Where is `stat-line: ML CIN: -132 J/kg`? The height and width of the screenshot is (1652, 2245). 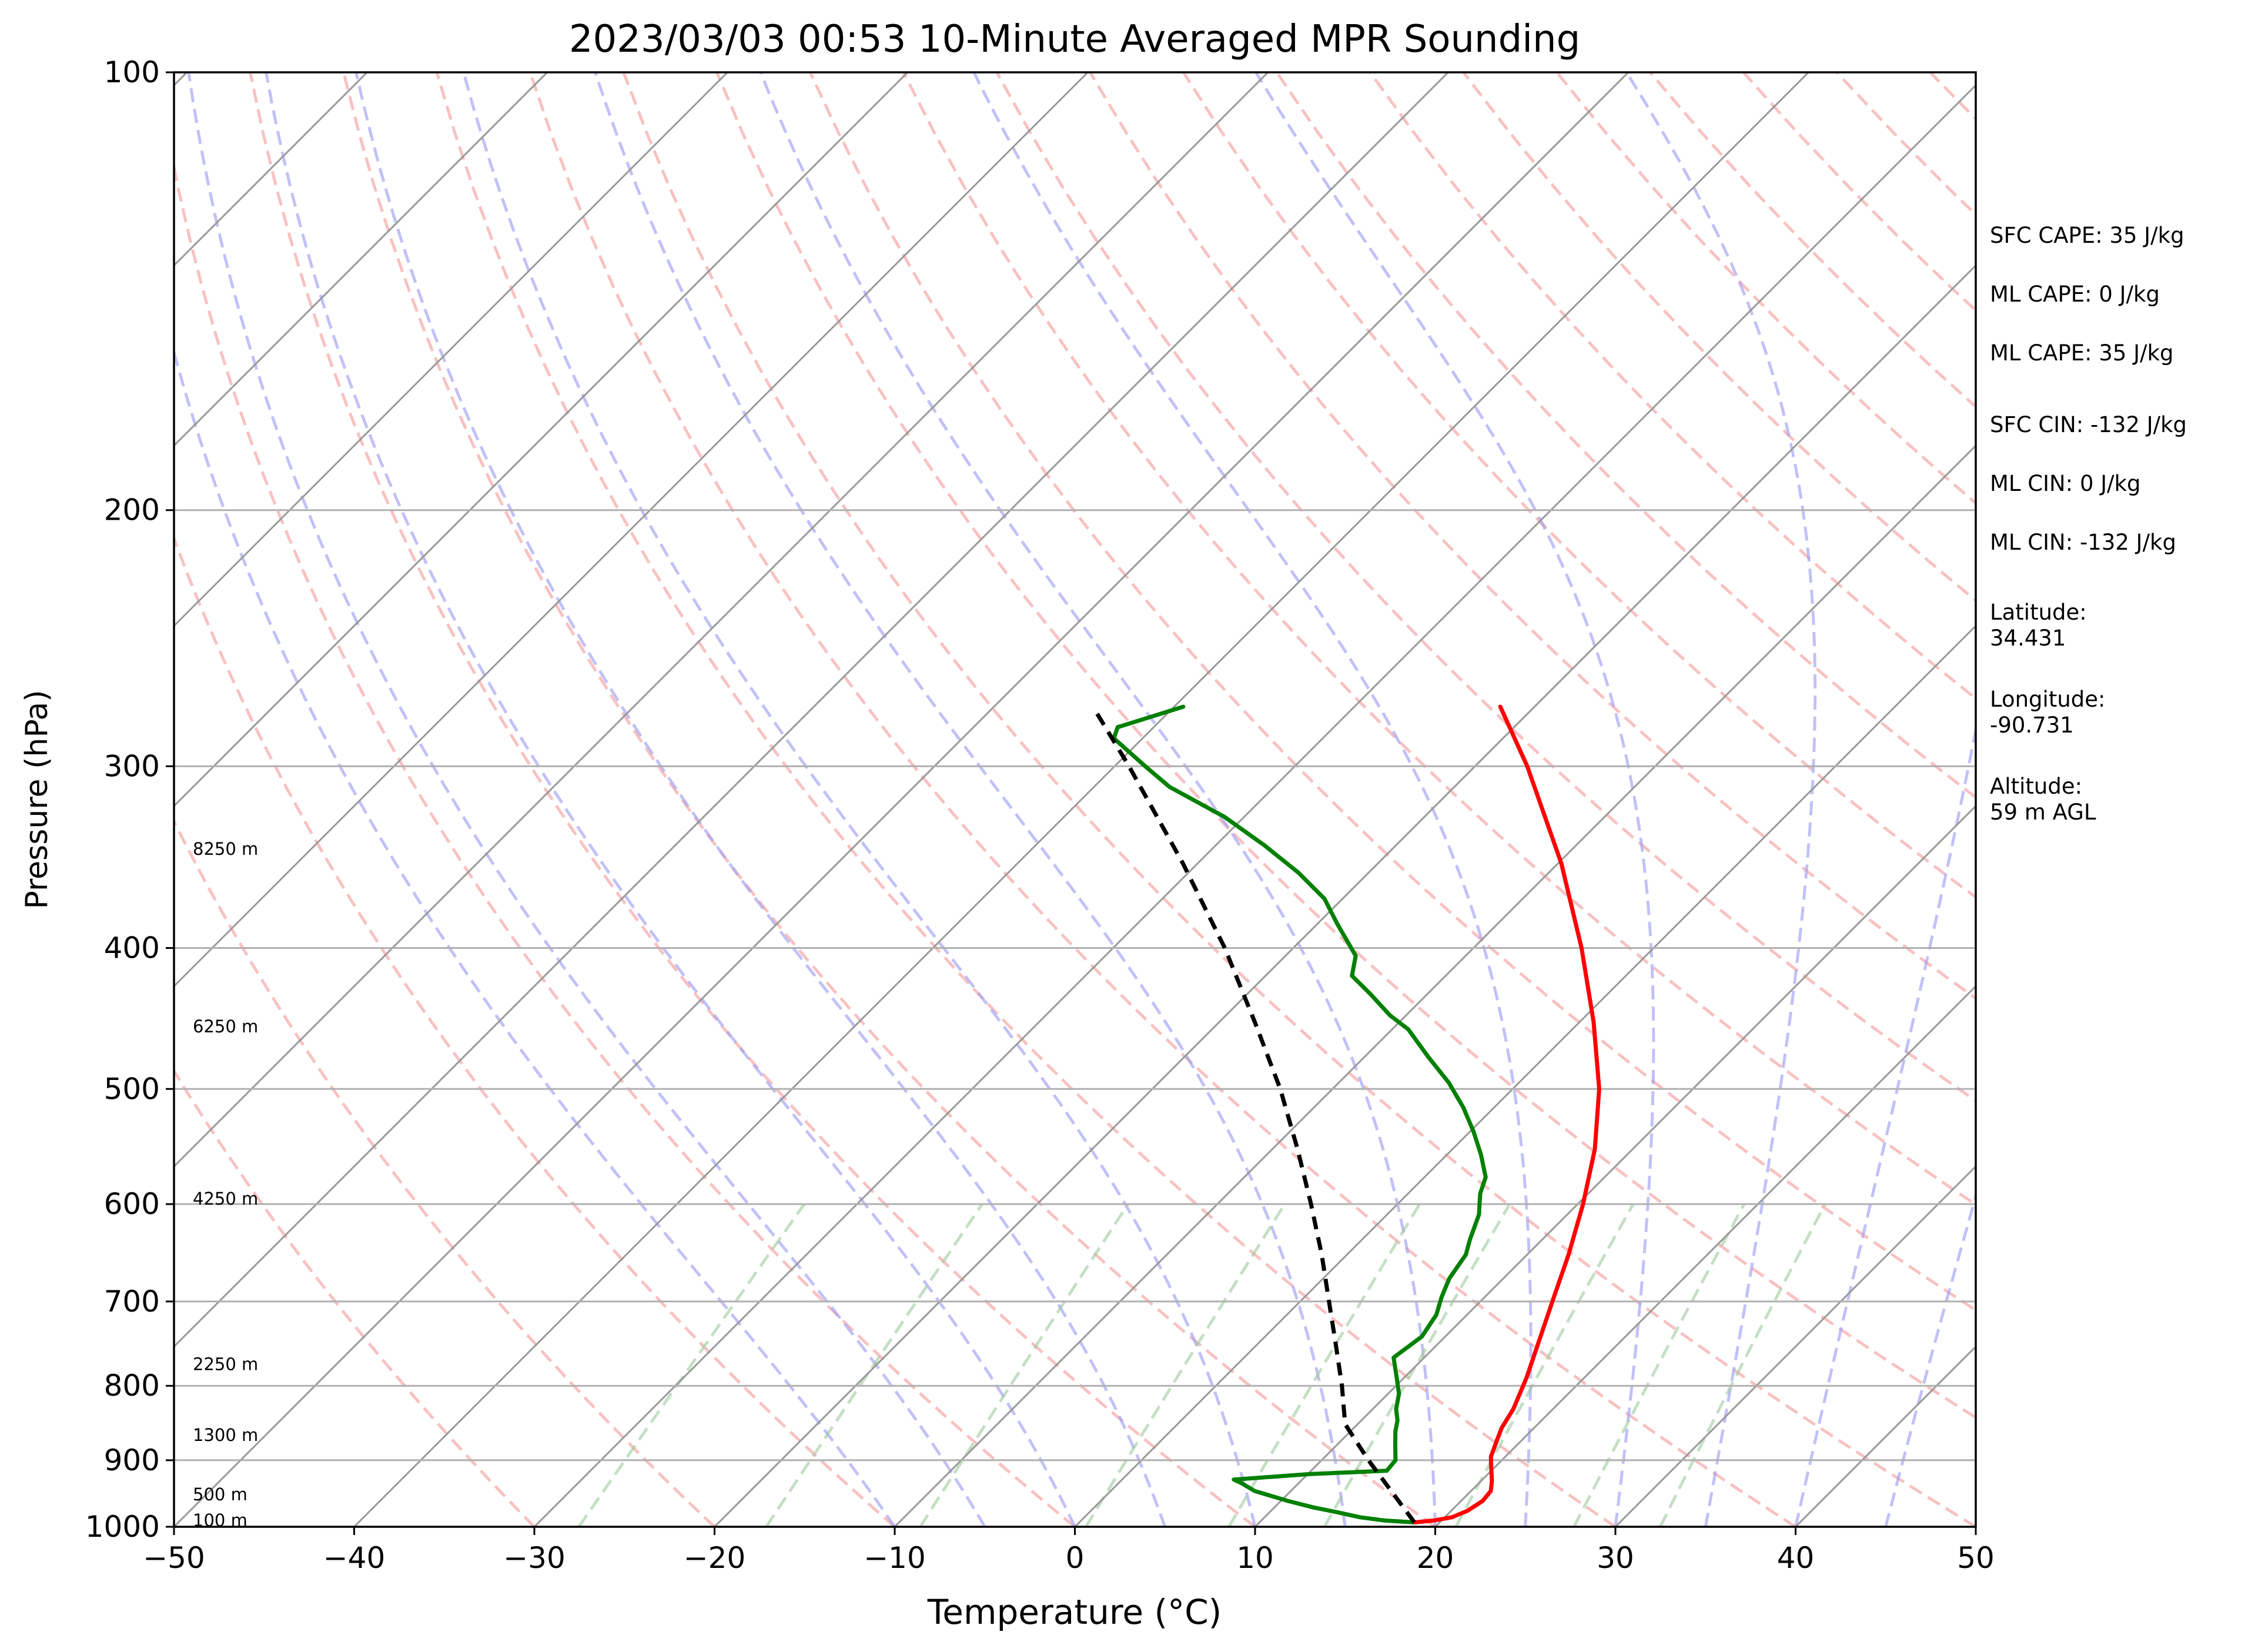 stat-line: ML CIN: -132 J/kg is located at coordinates (2083, 543).